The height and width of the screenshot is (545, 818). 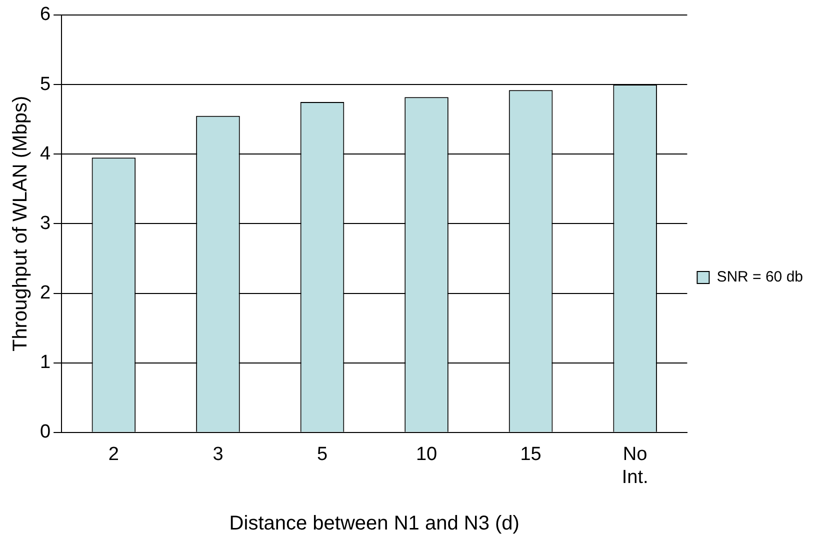 What do you see at coordinates (45, 15) in the screenshot?
I see `y-tick-label: 6` at bounding box center [45, 15].